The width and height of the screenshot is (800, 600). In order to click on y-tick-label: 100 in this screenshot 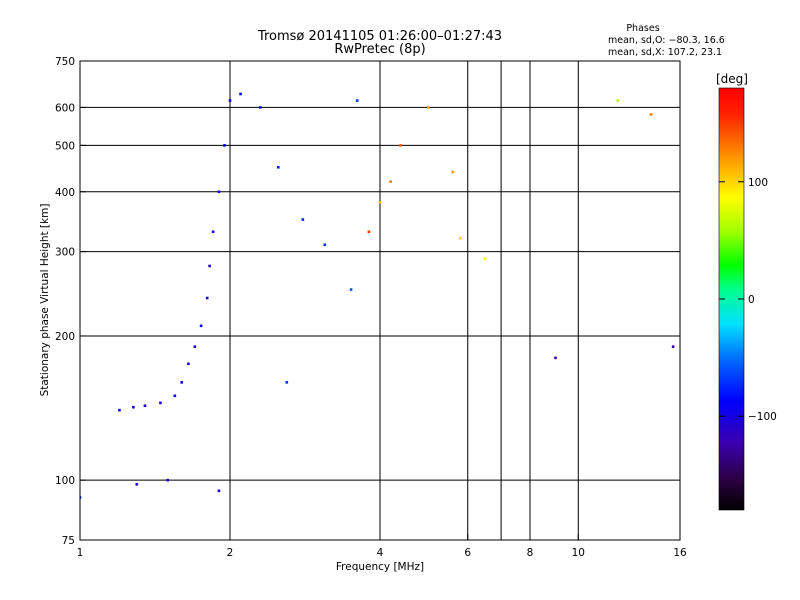, I will do `click(65, 481)`.